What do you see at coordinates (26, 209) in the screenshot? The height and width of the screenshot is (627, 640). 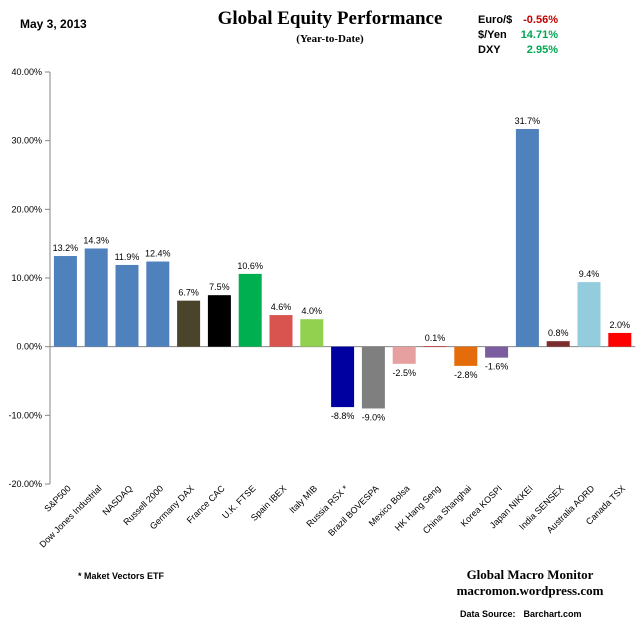 I see `y-tick-label: 20.00%` at bounding box center [26, 209].